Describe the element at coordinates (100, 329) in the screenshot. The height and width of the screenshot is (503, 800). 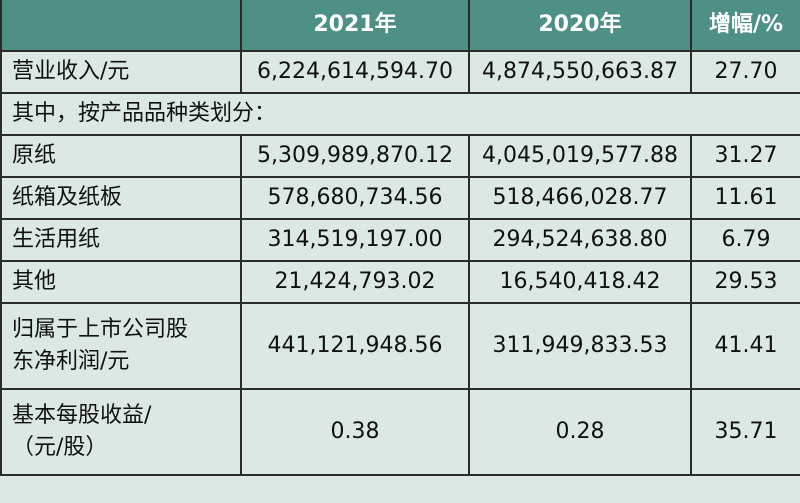
I see `row-label-line1: 归属于上市公司股` at that location.